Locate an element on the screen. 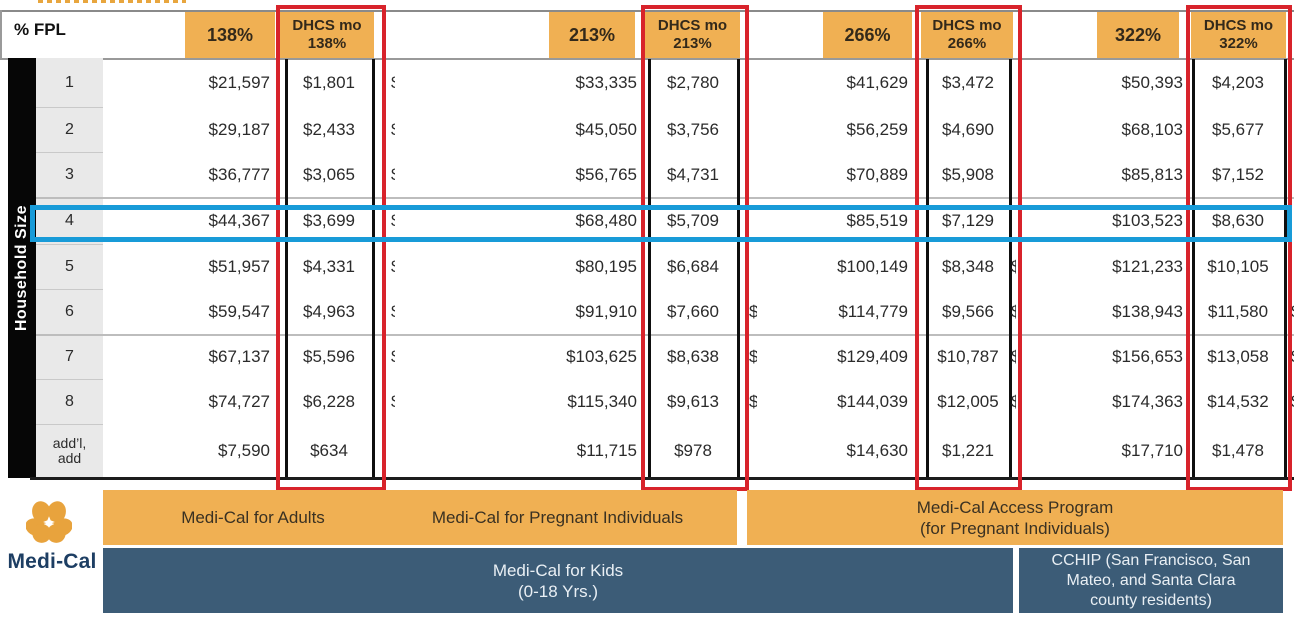 This screenshot has height=620, width=1294. row-label-1: 1 is located at coordinates (69, 82).